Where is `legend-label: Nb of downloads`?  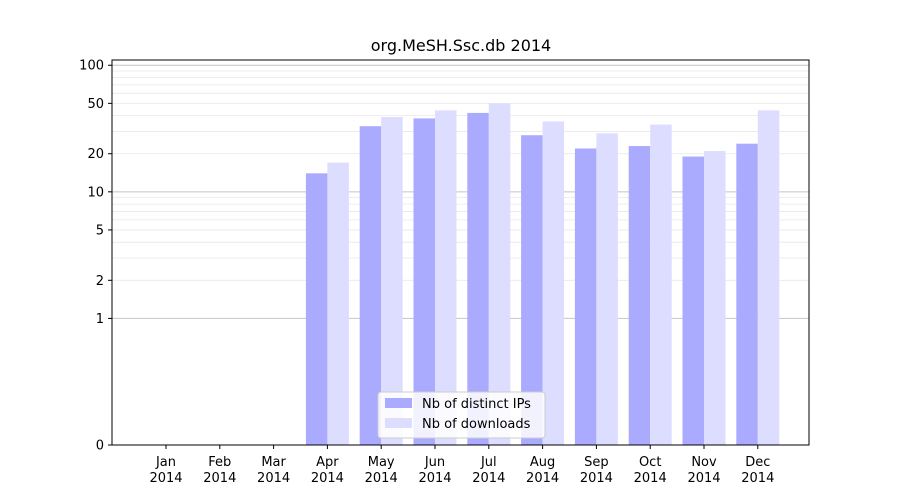 legend-label: Nb of downloads is located at coordinates (476, 424).